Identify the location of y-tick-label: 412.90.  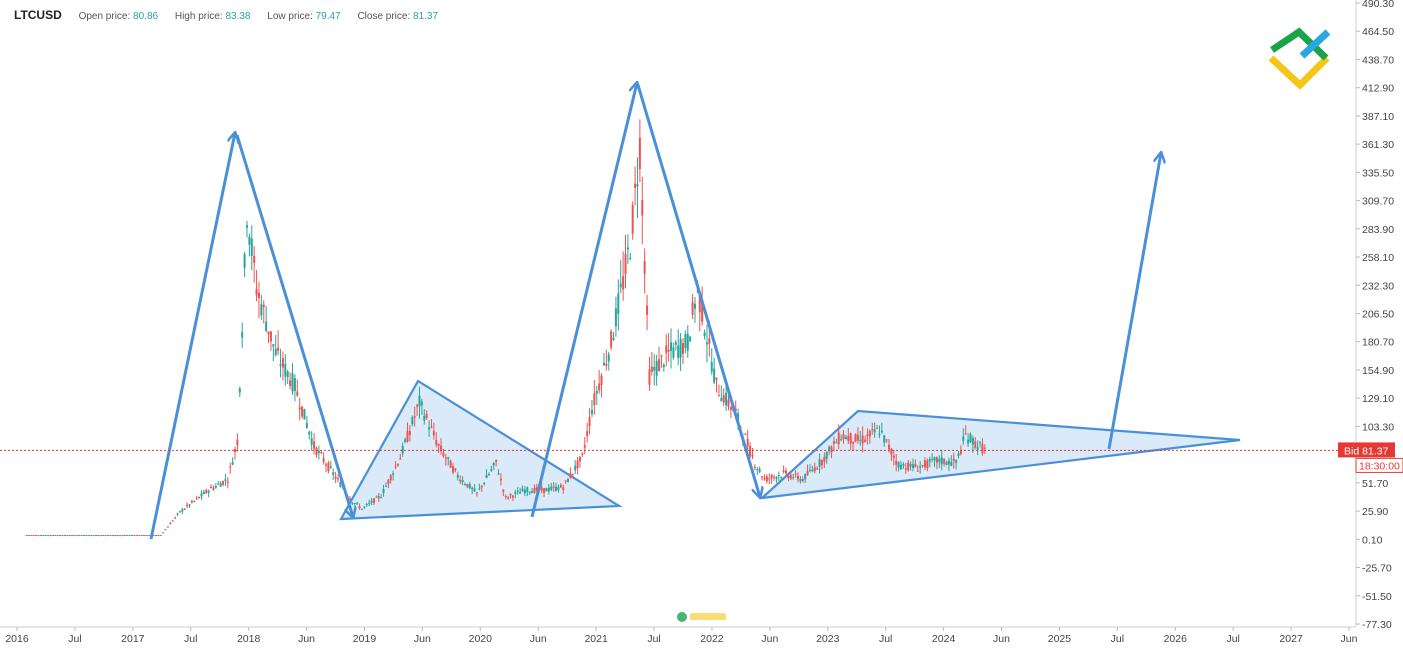
(1378, 89).